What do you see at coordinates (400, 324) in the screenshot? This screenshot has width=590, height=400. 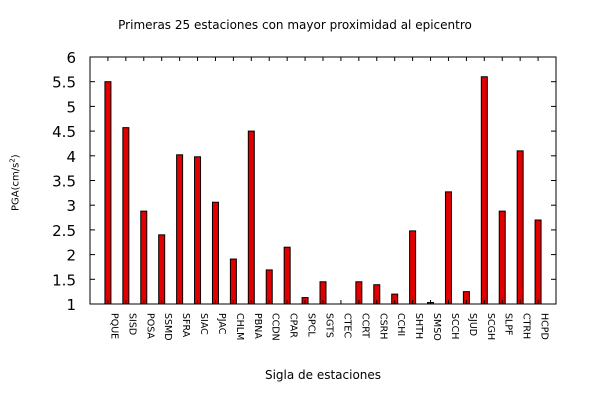 I see `x-tick-label: CCHI` at bounding box center [400, 324].